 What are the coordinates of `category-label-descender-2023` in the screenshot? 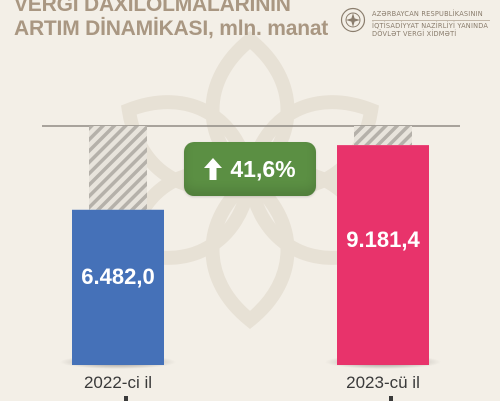 It's located at (391, 398).